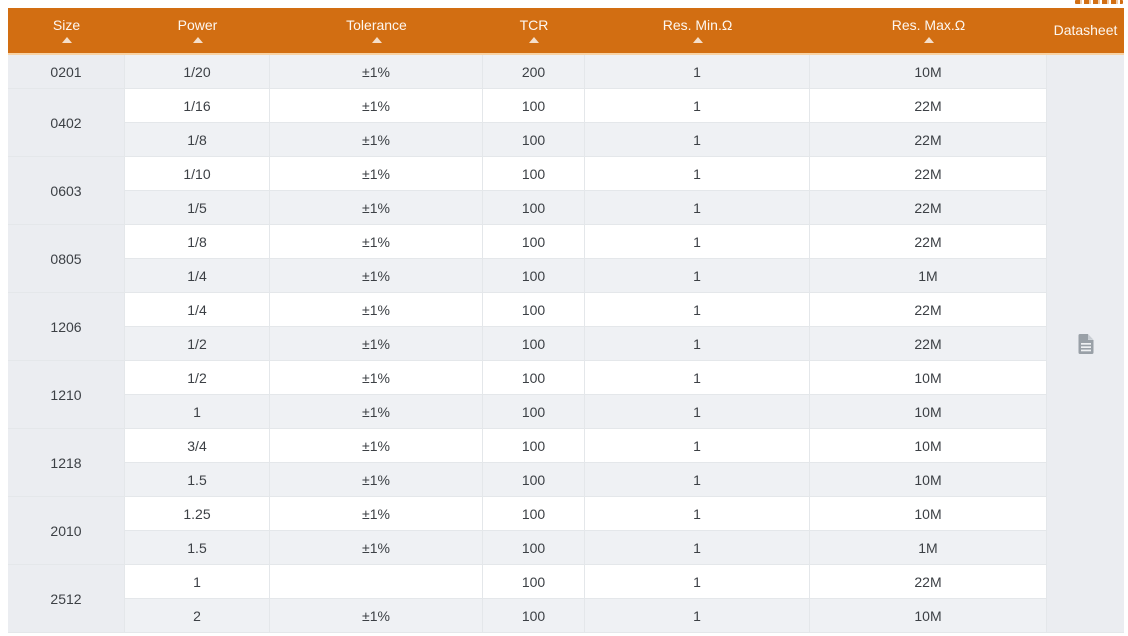 This screenshot has width=1128, height=636. Describe the element at coordinates (928, 24) in the screenshot. I see `header-label-res-max: Res. Max.Ω` at that location.